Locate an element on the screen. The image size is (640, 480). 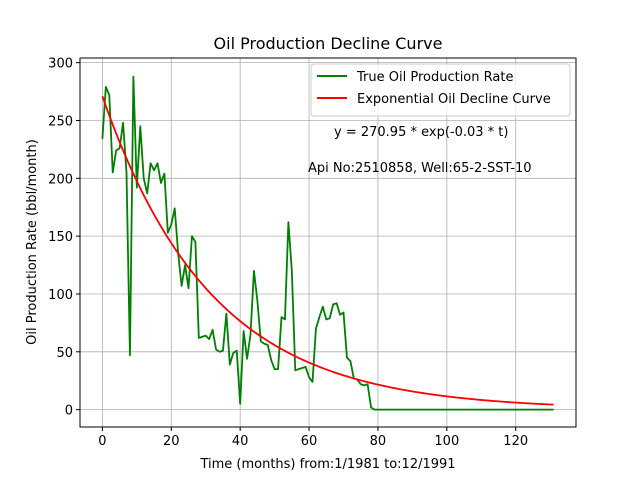
y-tick-label: 100 is located at coordinates (60, 295).